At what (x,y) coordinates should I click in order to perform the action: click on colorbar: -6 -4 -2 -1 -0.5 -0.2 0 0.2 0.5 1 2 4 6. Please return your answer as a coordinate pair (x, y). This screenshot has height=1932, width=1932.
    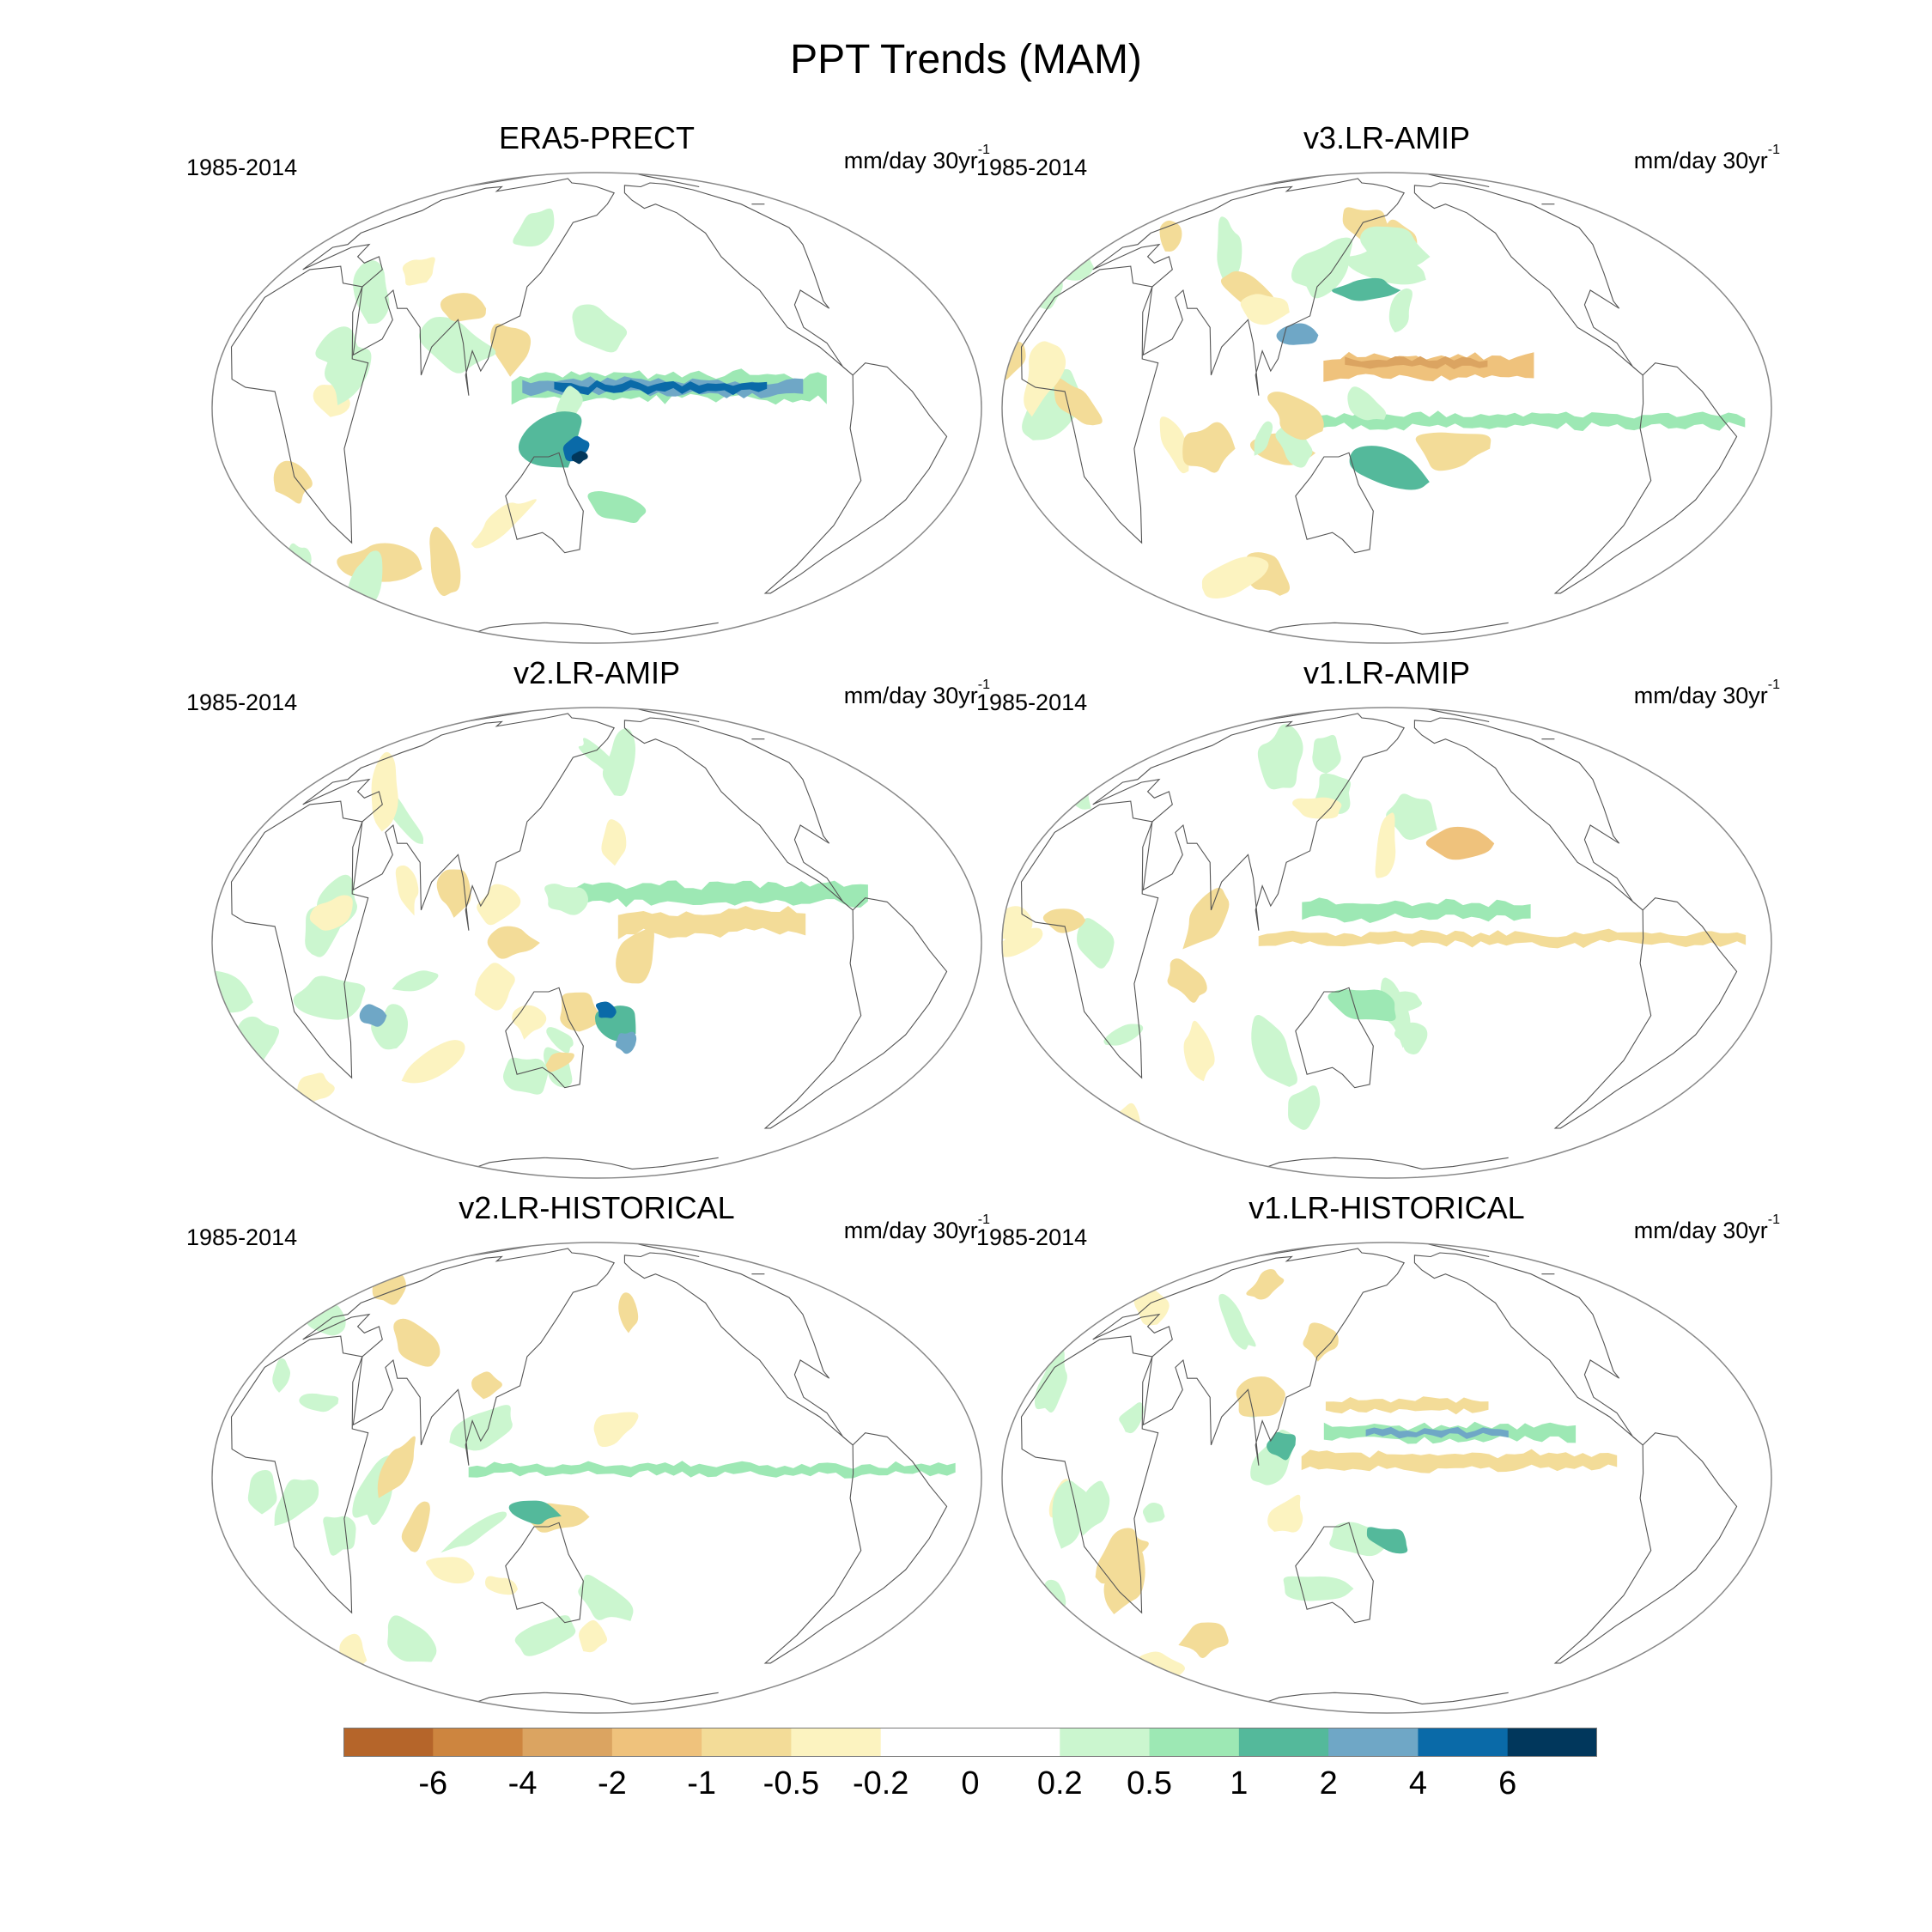
    Looking at the image, I should click on (970, 1779).